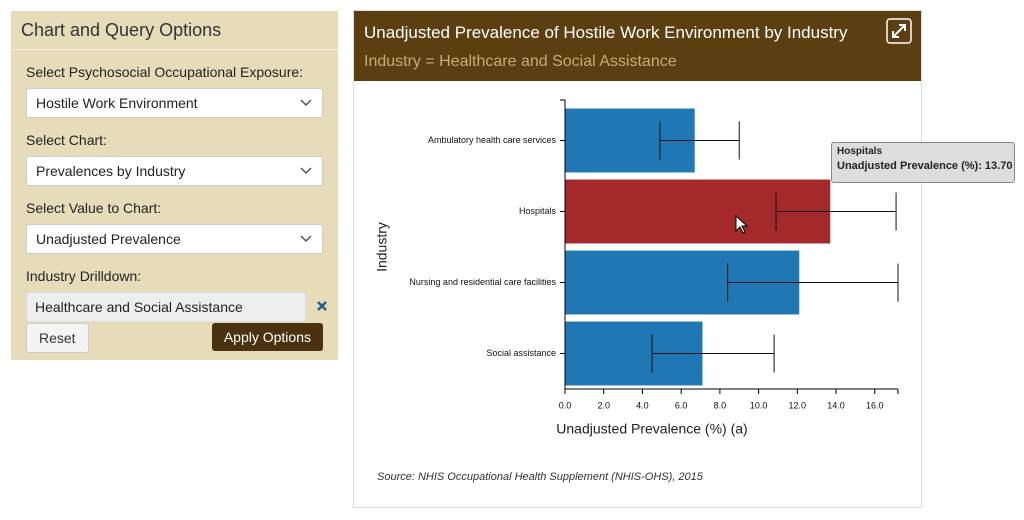 Image resolution: width=1024 pixels, height=520 pixels. Describe the element at coordinates (482, 282) in the screenshot. I see `y-tick-label: Nursing and residential care facilities` at that location.